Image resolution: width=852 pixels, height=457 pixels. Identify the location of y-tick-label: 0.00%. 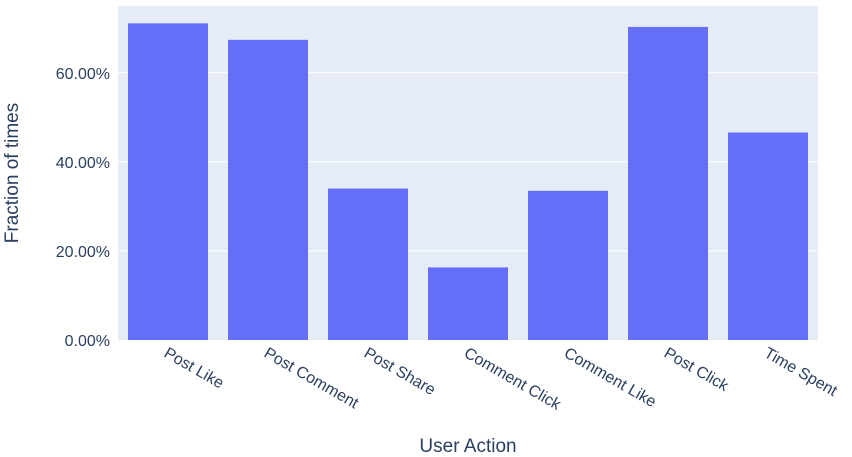
(87, 341).